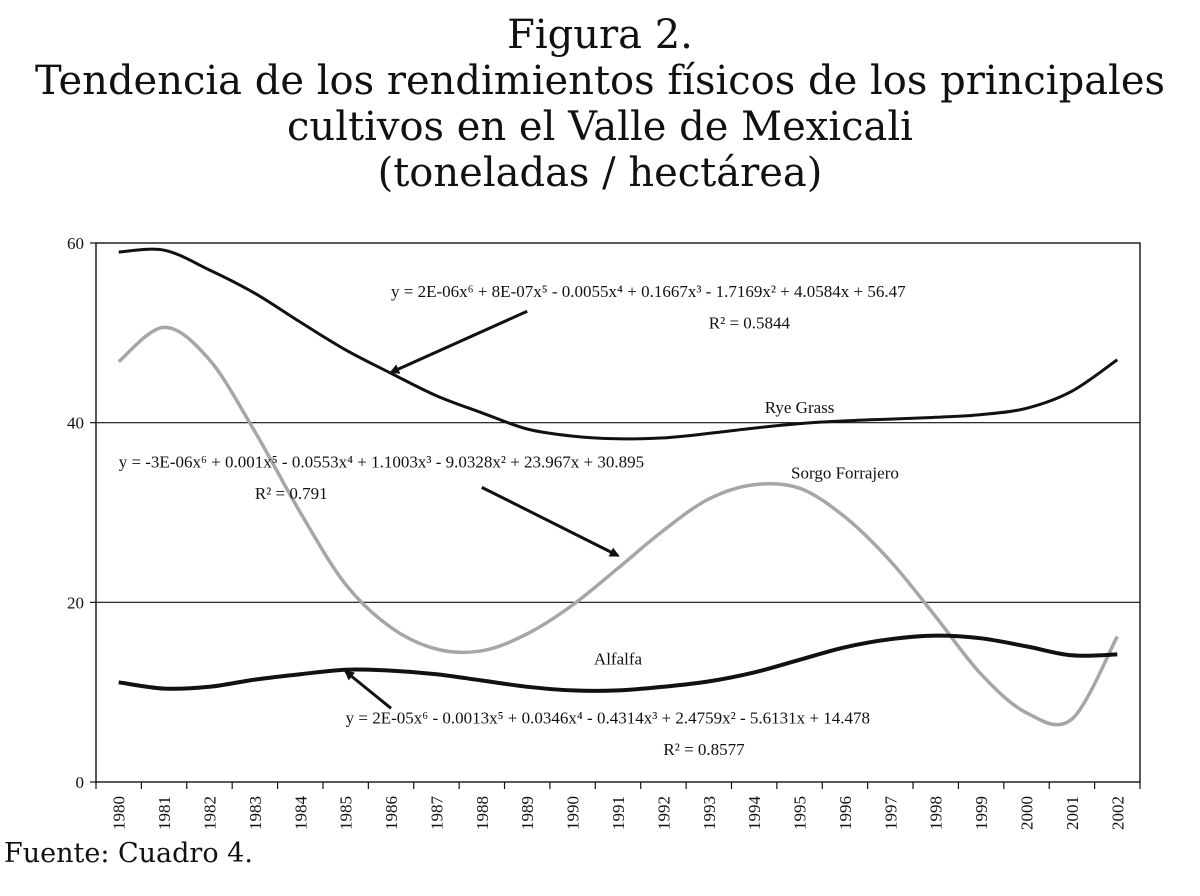 Image resolution: width=1200 pixels, height=896 pixels. What do you see at coordinates (981, 813) in the screenshot?
I see `x-tick-label: 1999` at bounding box center [981, 813].